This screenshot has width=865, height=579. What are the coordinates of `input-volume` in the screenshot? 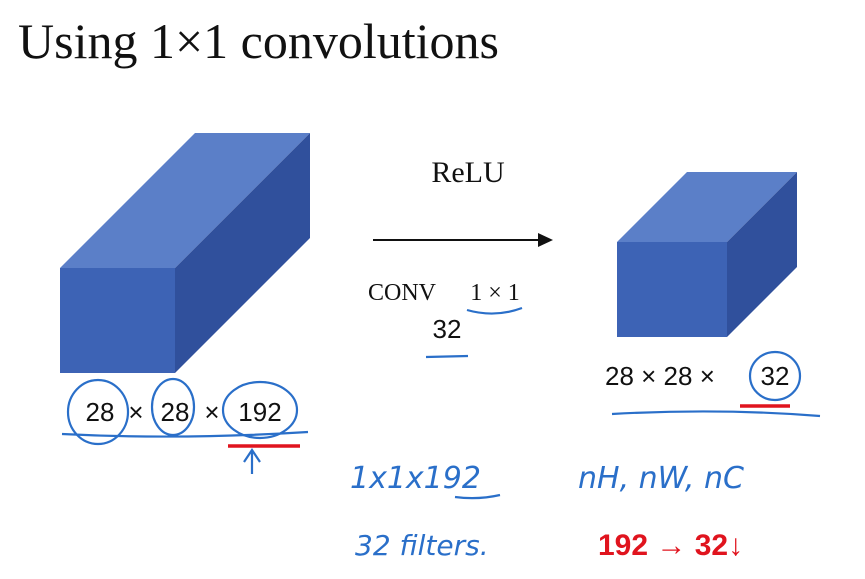 It's located at (185, 253).